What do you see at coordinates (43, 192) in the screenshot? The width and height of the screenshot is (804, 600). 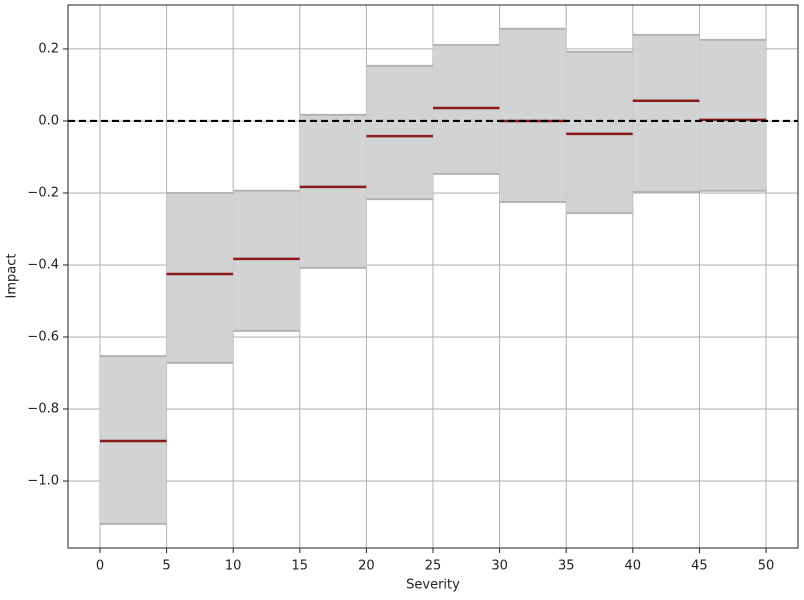 I see `y-tick-label: −0.2` at bounding box center [43, 192].